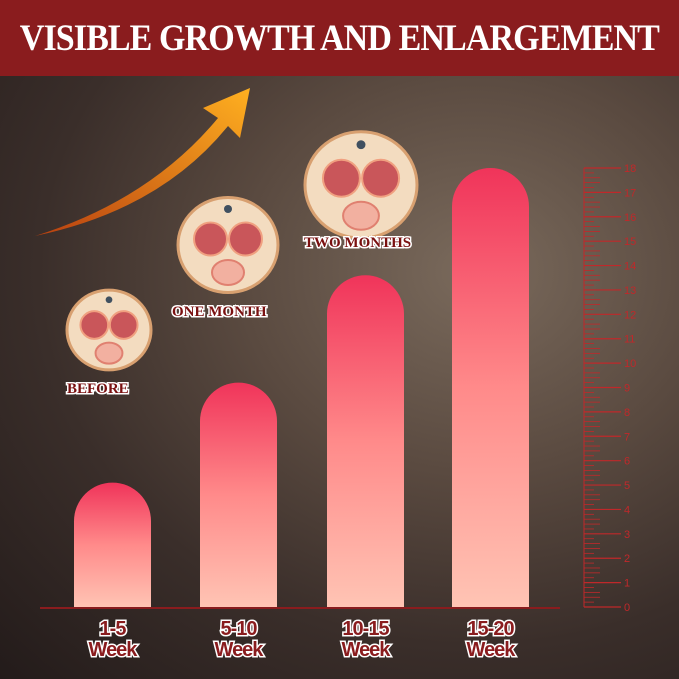 This screenshot has width=679, height=679. I want to click on stage-label-before: BEFORE, so click(98, 389).